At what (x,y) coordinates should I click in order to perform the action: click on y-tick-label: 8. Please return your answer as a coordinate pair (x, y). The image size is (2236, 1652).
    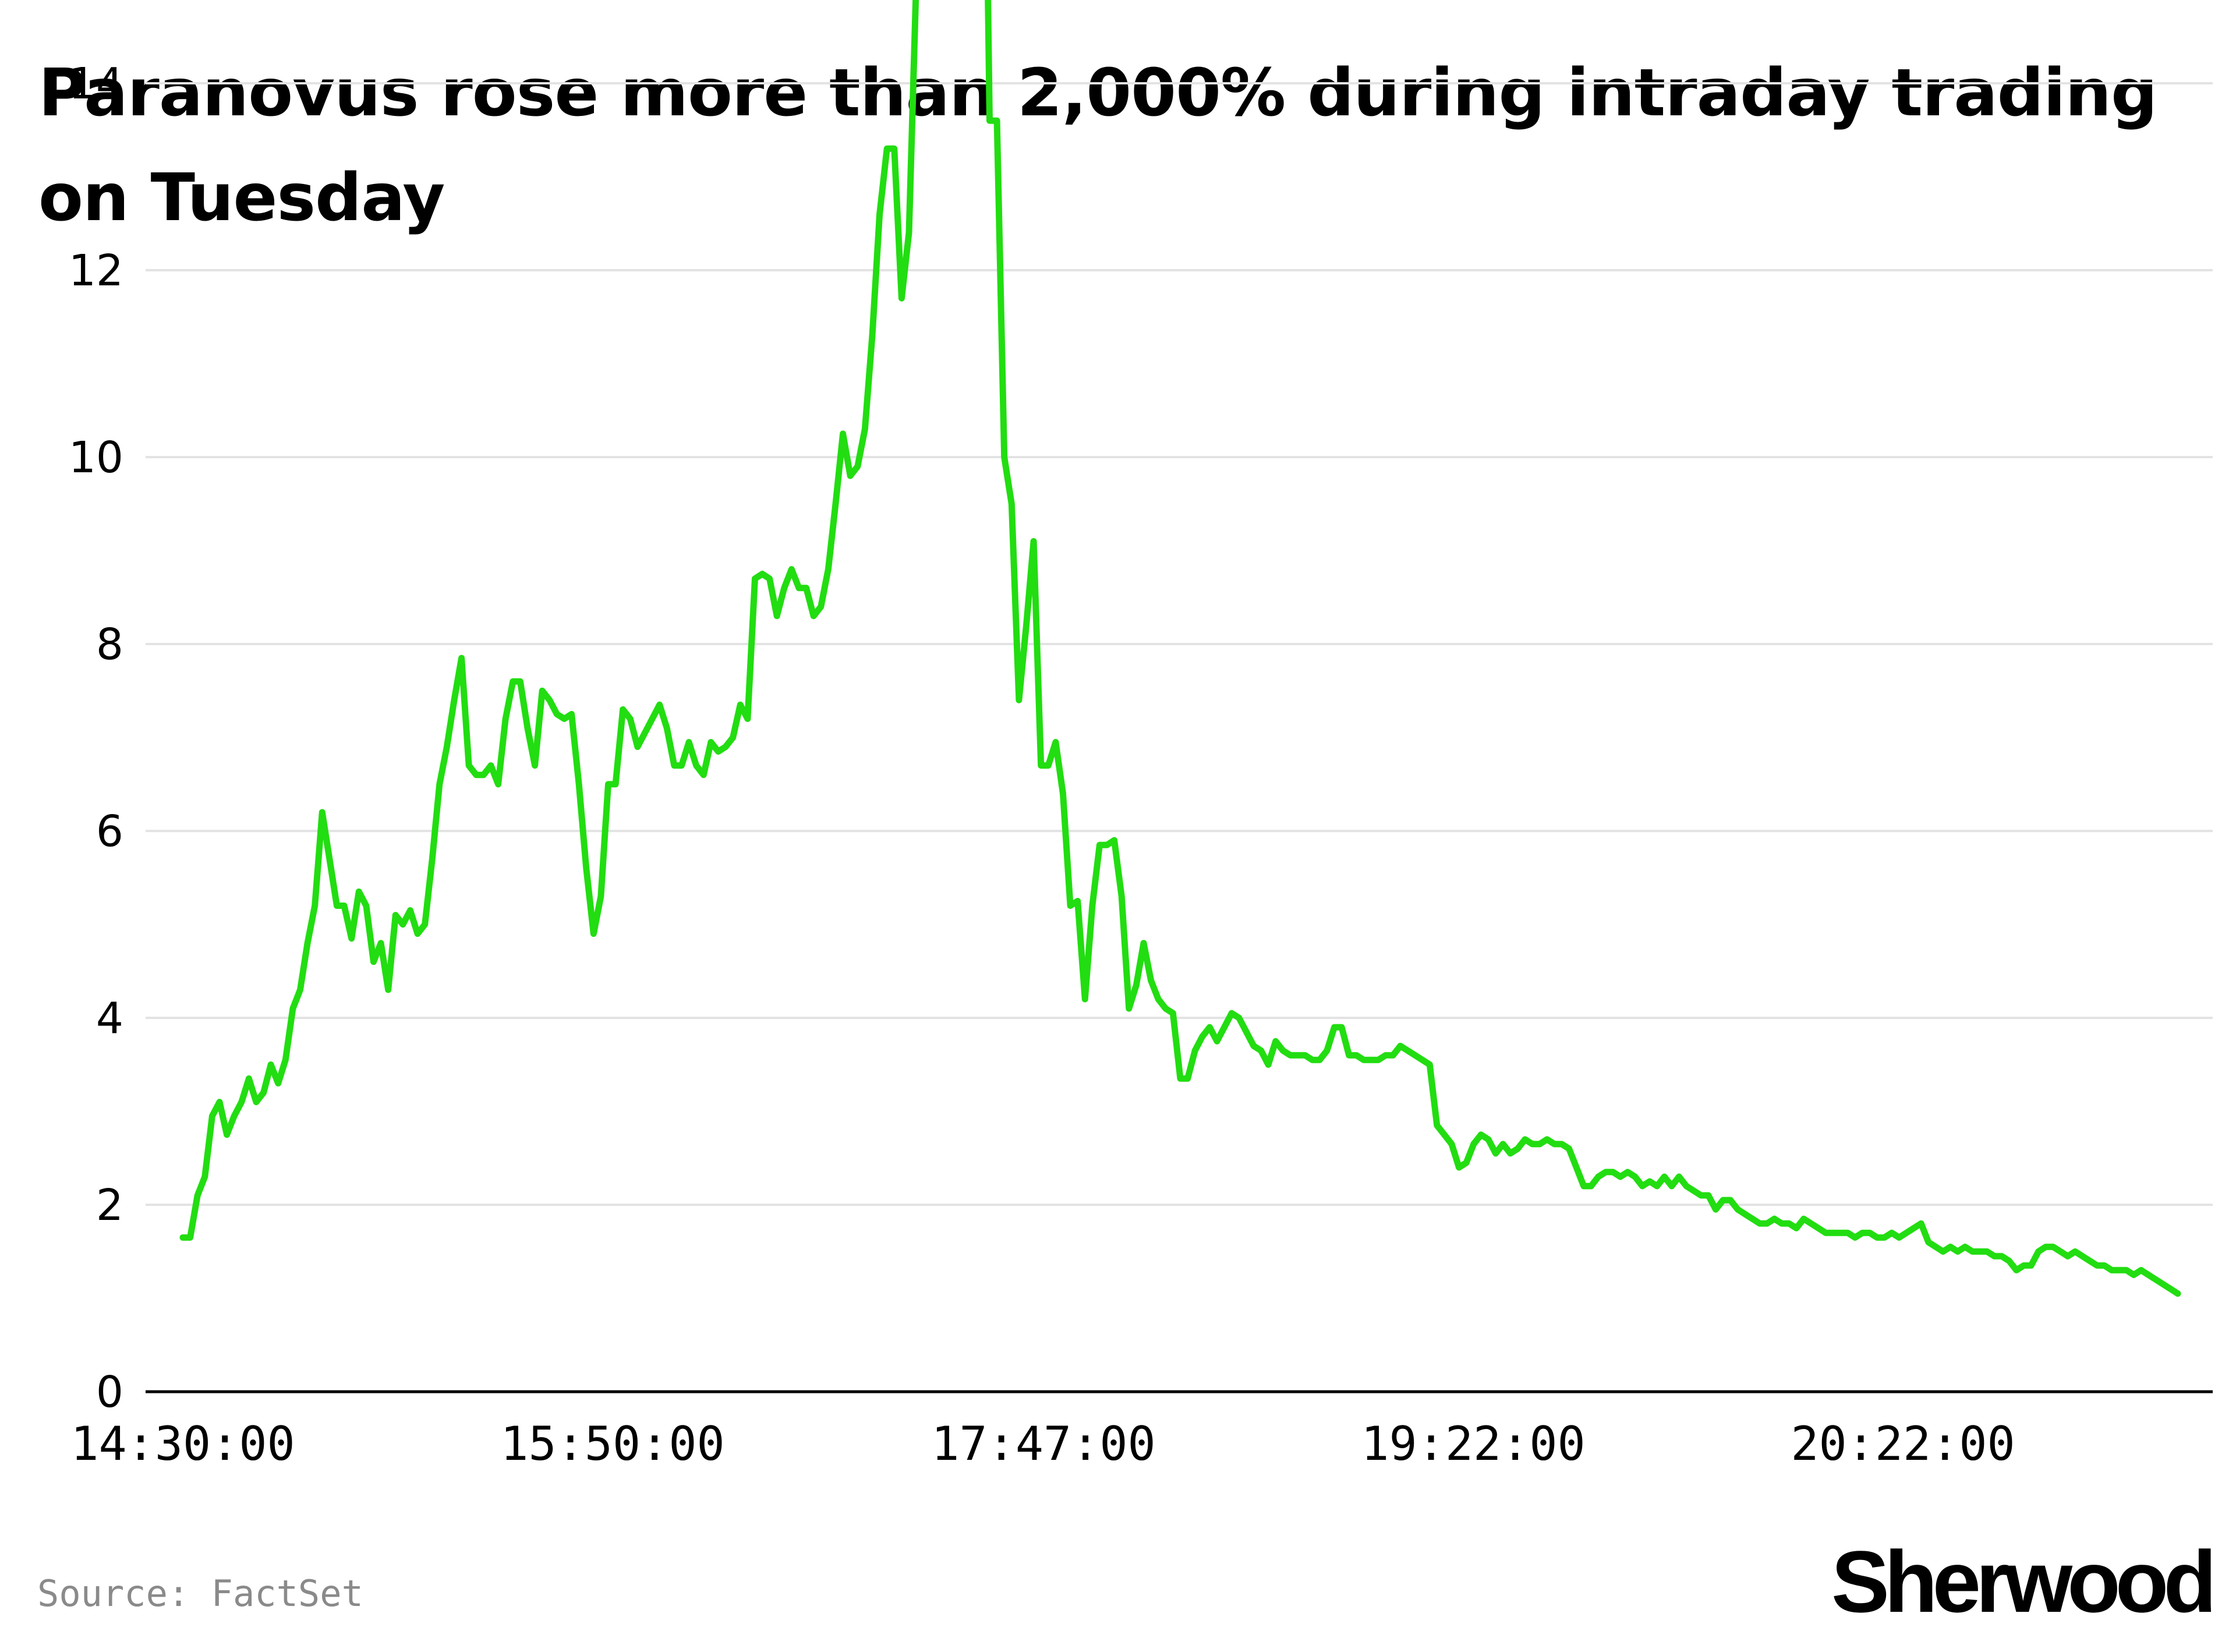
    Looking at the image, I should click on (109, 645).